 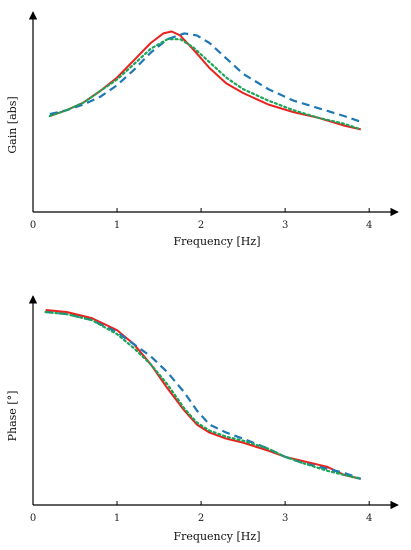 I want to click on gain-x-tick-label: 1, so click(x=117, y=225).